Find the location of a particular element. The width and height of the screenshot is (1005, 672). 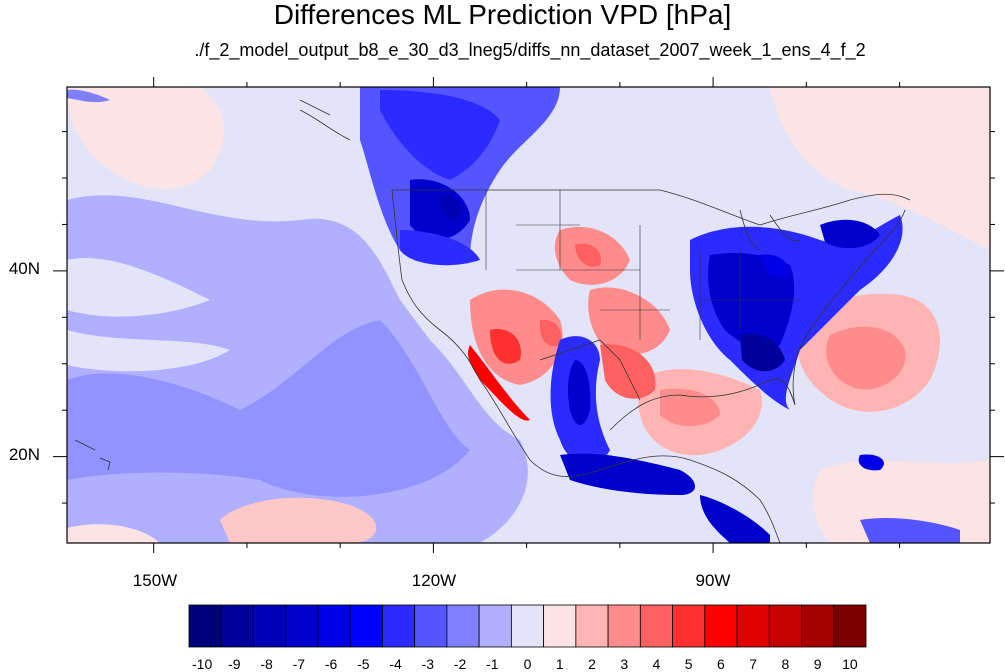

colorbar-label: 7 is located at coordinates (753, 664).